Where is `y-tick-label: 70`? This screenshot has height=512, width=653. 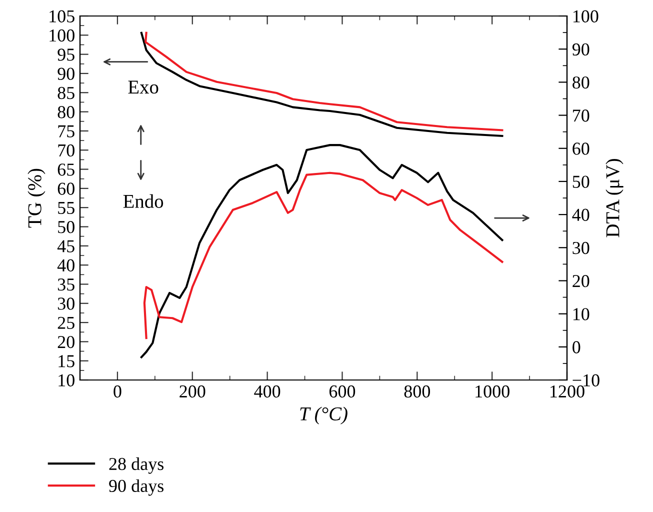
y-tick-label: 70 is located at coordinates (66, 150).